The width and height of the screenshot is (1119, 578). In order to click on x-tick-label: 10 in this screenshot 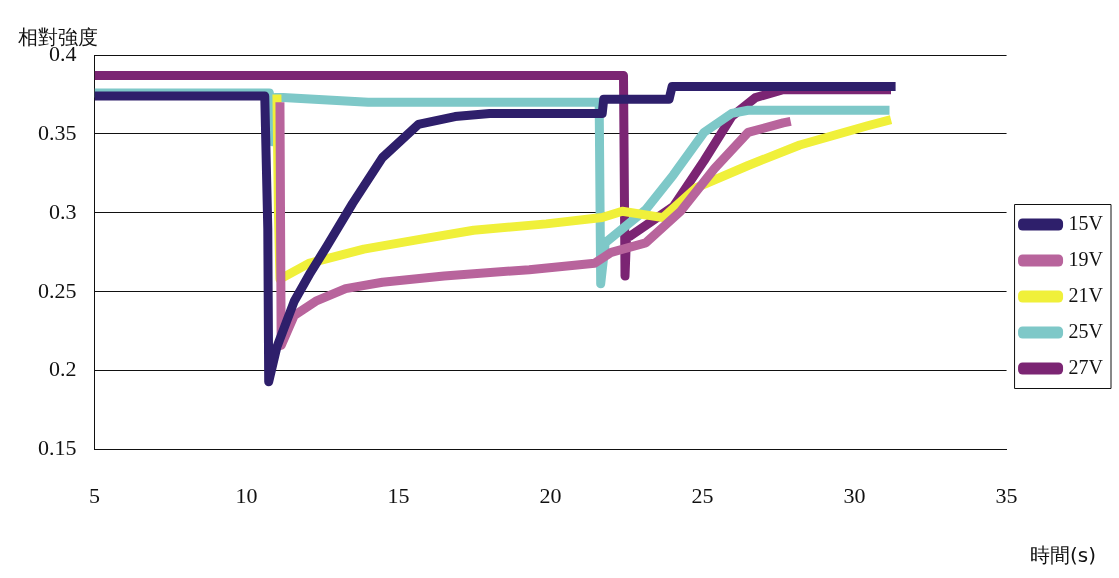, I will do `click(246, 495)`.